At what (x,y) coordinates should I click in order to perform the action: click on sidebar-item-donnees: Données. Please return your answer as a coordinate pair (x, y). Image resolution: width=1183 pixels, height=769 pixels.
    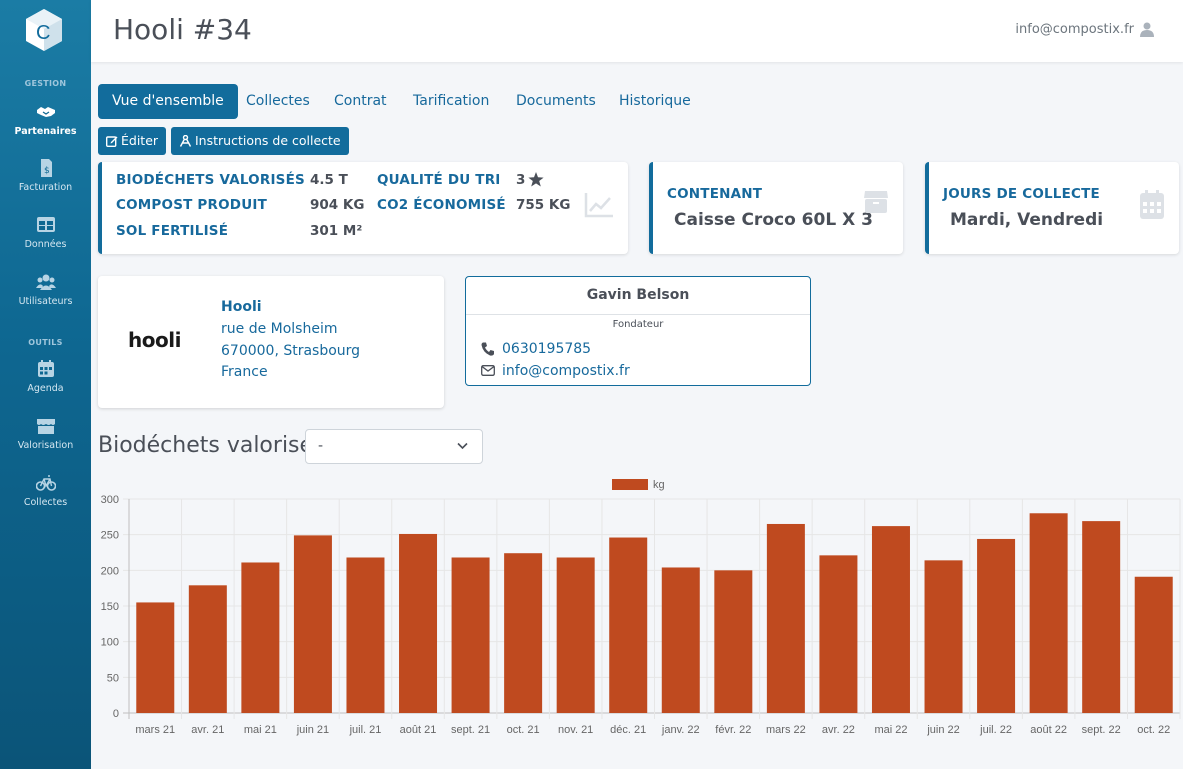
    Looking at the image, I should click on (45, 233).